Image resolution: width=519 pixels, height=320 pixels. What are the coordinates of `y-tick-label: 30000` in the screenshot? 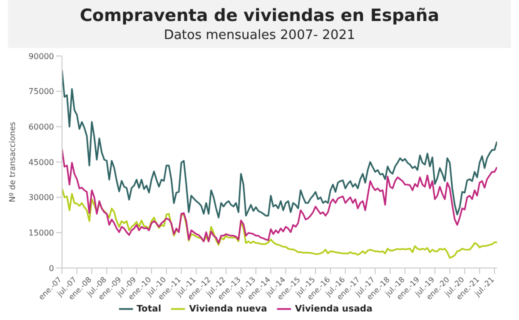 It's located at (41, 197).